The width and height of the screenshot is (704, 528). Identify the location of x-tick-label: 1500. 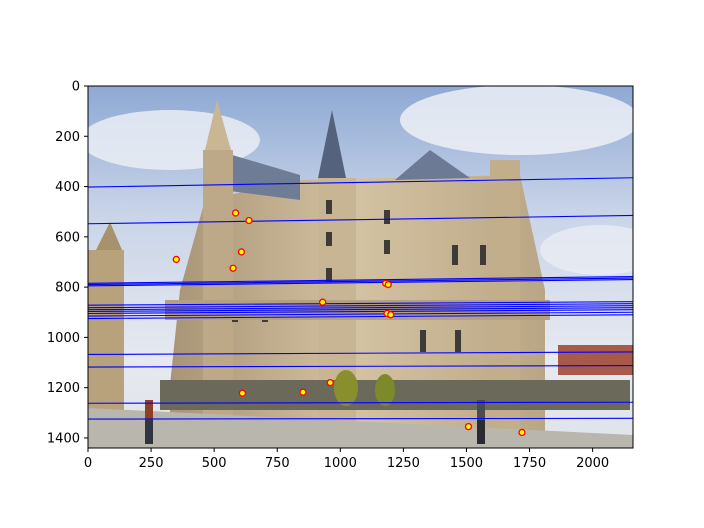
(466, 463).